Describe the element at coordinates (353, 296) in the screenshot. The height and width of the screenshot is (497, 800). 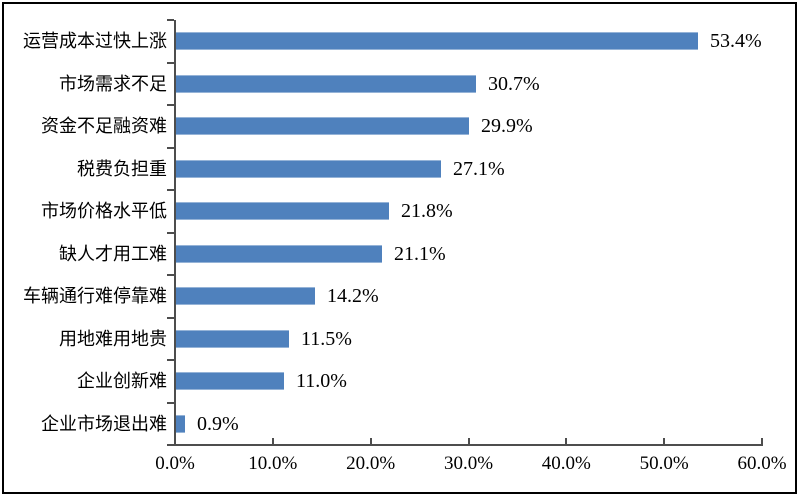
I see `bar-value-label: 14.2%` at that location.